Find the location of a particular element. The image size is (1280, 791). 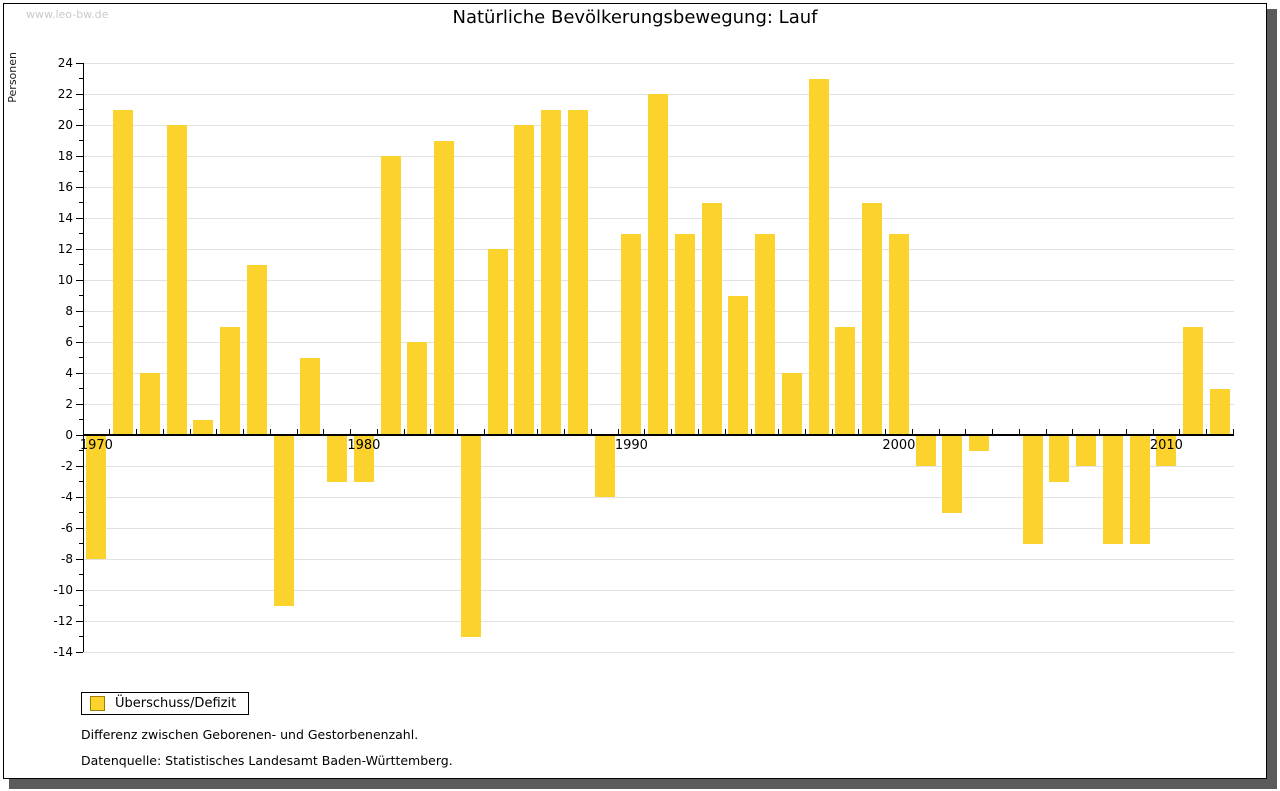

bar-1993 is located at coordinates (711, 318).